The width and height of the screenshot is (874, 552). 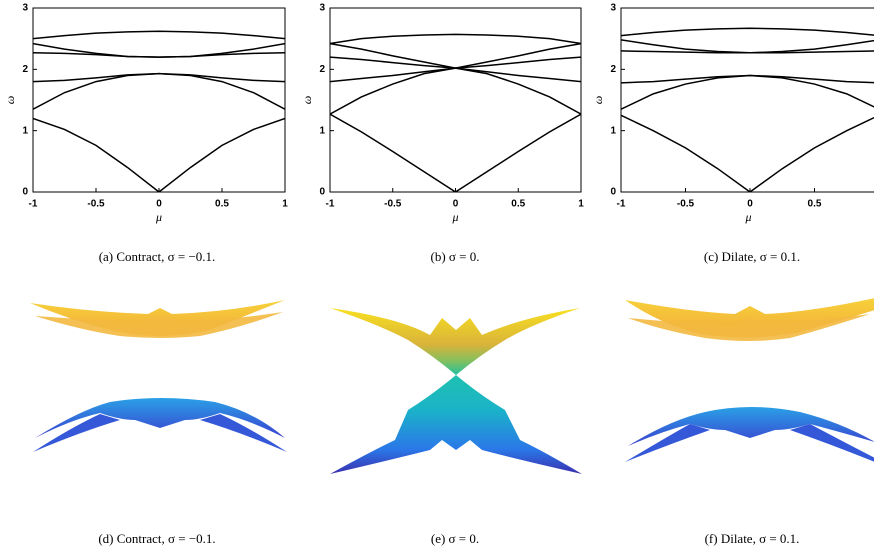 I want to click on caption: (d) Contract, σ = −0.1., so click(x=156, y=538).